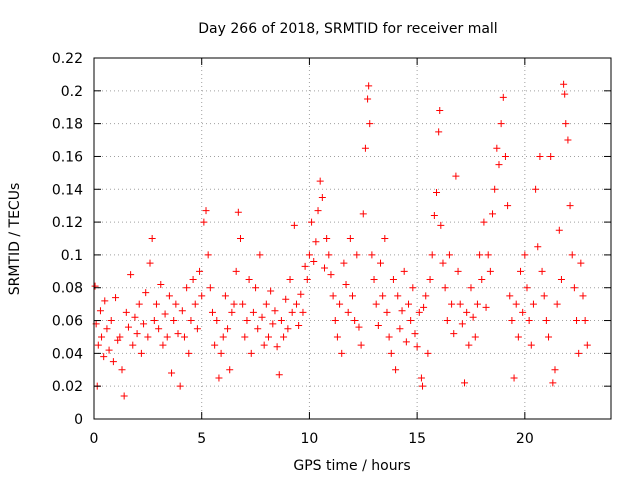 The height and width of the screenshot is (480, 640). What do you see at coordinates (67, 157) in the screenshot?
I see `y-tick-label: 0.16` at bounding box center [67, 157].